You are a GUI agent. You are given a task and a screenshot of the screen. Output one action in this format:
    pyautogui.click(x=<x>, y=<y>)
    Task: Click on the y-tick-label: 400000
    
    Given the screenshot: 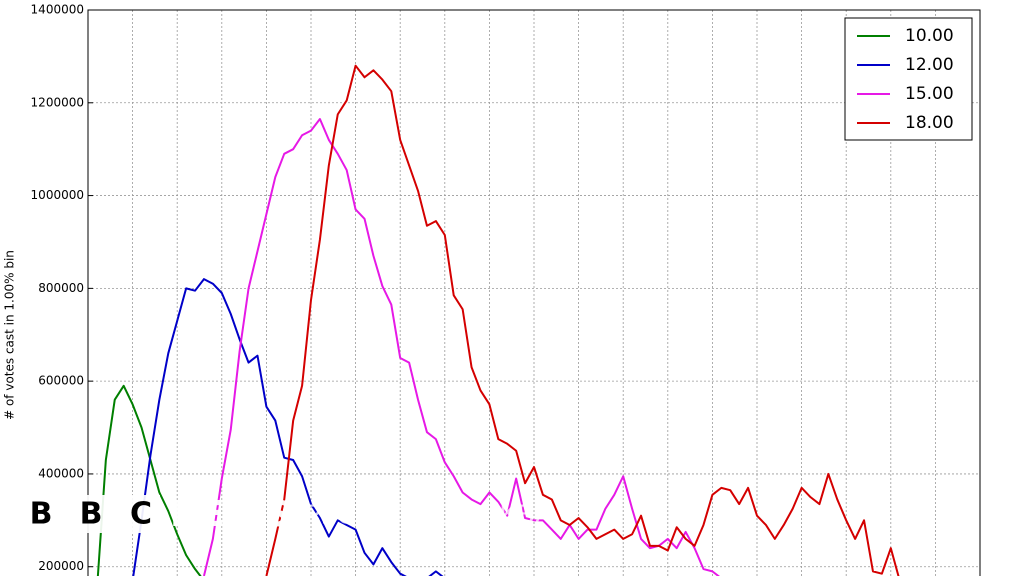 What is the action you would take?
    pyautogui.click(x=61, y=473)
    